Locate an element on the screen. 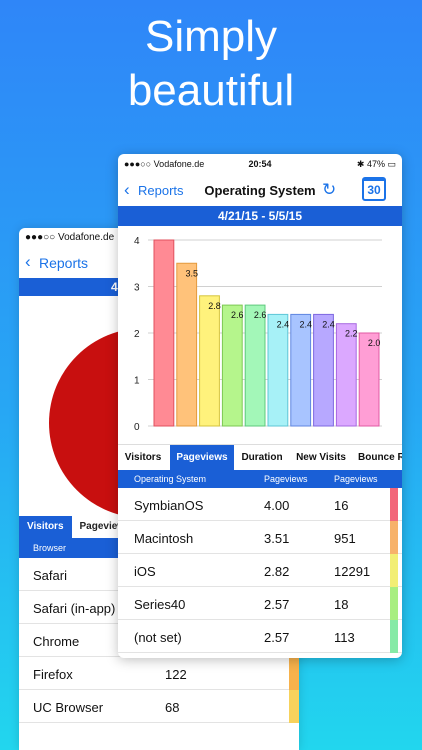  tab-bar: Visitors Pageview is located at coordinates (159, 527).